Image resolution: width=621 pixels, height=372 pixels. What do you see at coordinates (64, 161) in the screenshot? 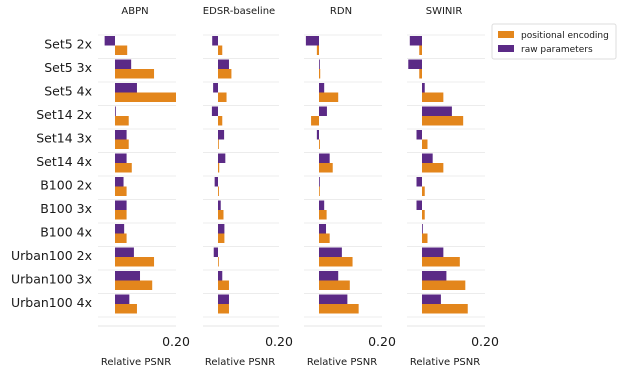
I see `y-tick-label: Set14 4x` at bounding box center [64, 161].